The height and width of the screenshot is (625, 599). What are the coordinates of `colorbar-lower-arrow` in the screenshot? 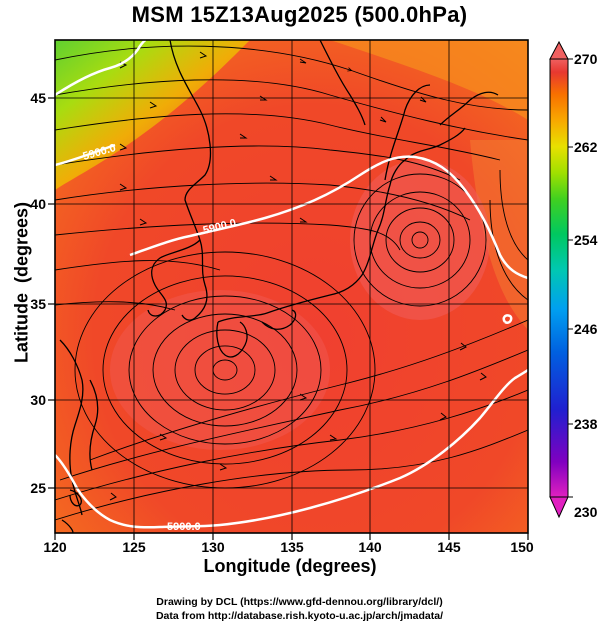 It's located at (559, 507).